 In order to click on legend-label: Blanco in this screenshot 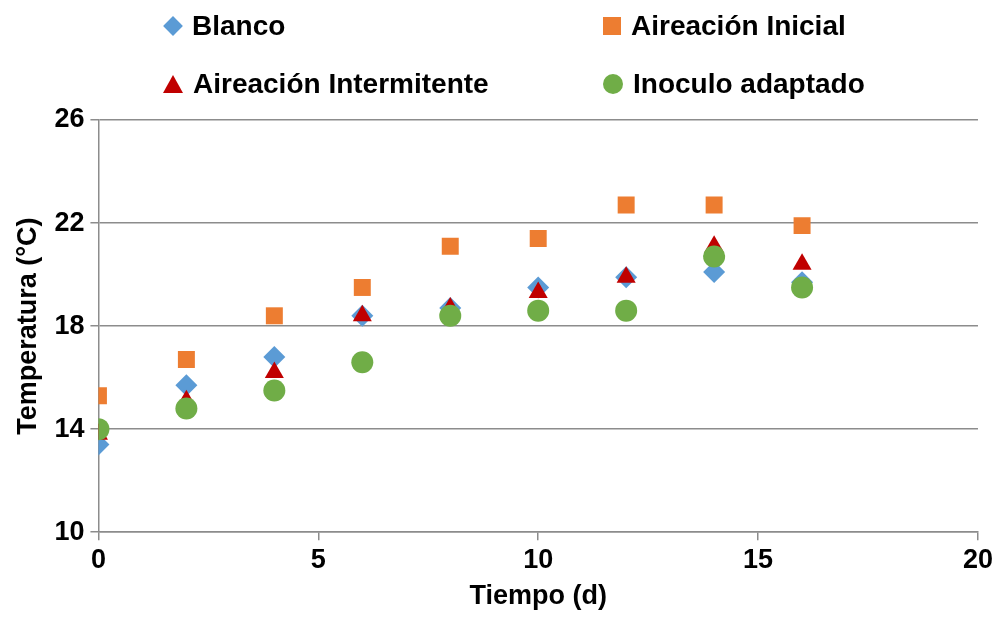, I will do `click(239, 26)`.